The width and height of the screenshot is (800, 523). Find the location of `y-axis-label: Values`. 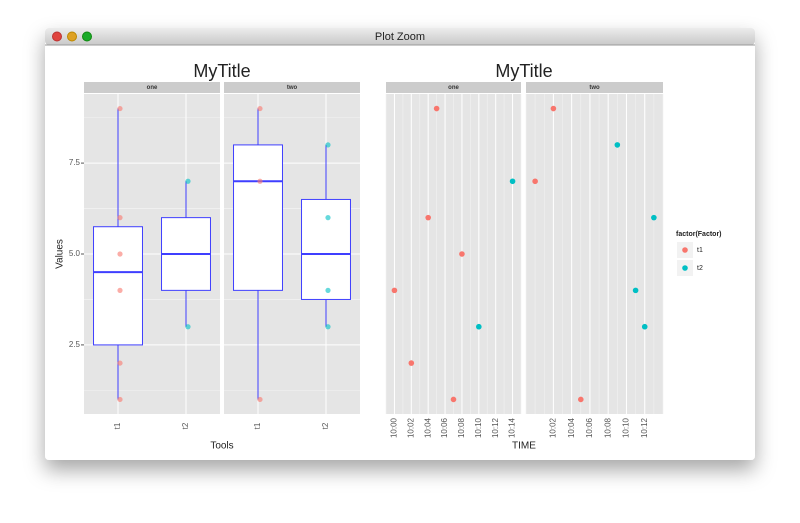

y-axis-label: Values is located at coordinates (60, 254).